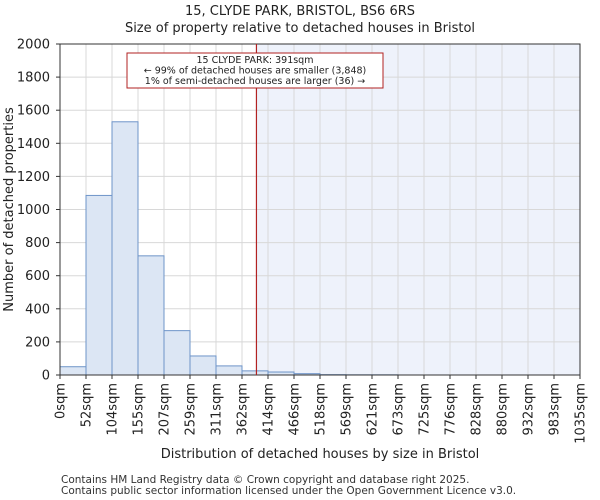  I want to click on chart-title: 15, CLYDE PARK, BRISTOL, BS6 6RS, so click(300, 11).